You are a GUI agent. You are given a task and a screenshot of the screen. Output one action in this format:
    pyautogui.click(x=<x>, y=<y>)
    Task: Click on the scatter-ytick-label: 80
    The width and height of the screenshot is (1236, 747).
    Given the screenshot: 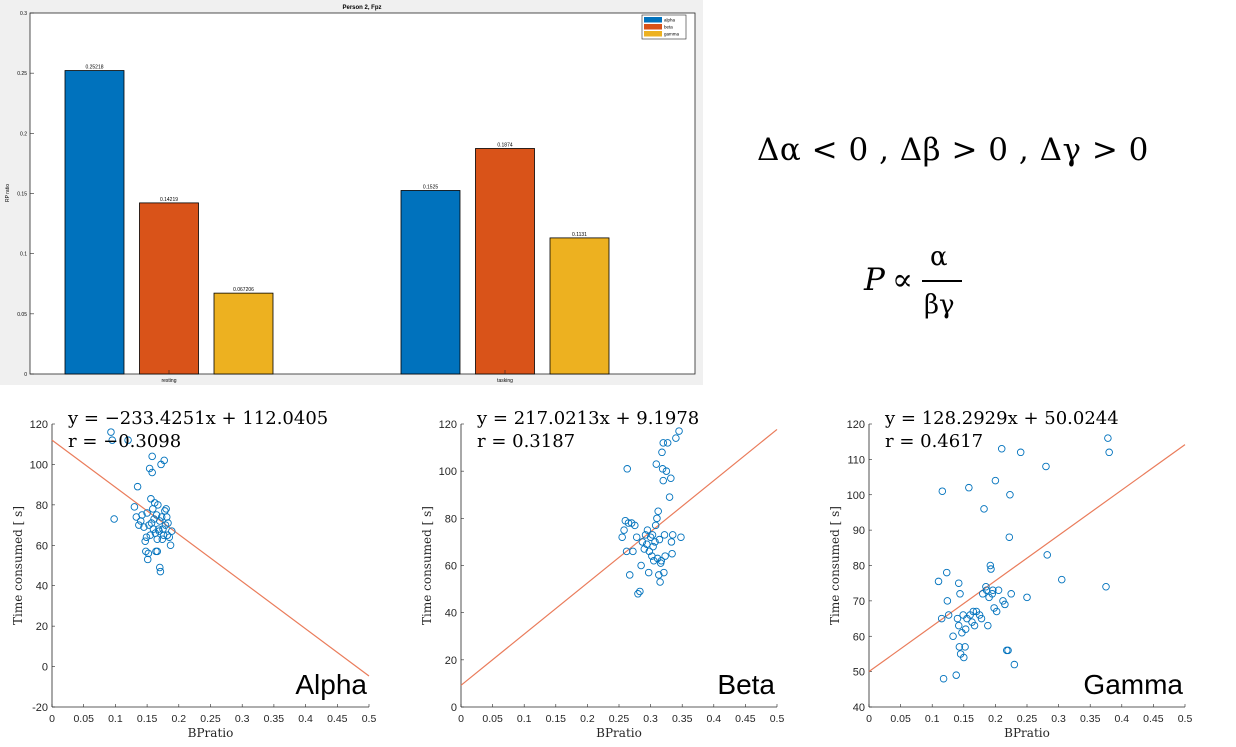 What is the action you would take?
    pyautogui.click(x=42, y=506)
    